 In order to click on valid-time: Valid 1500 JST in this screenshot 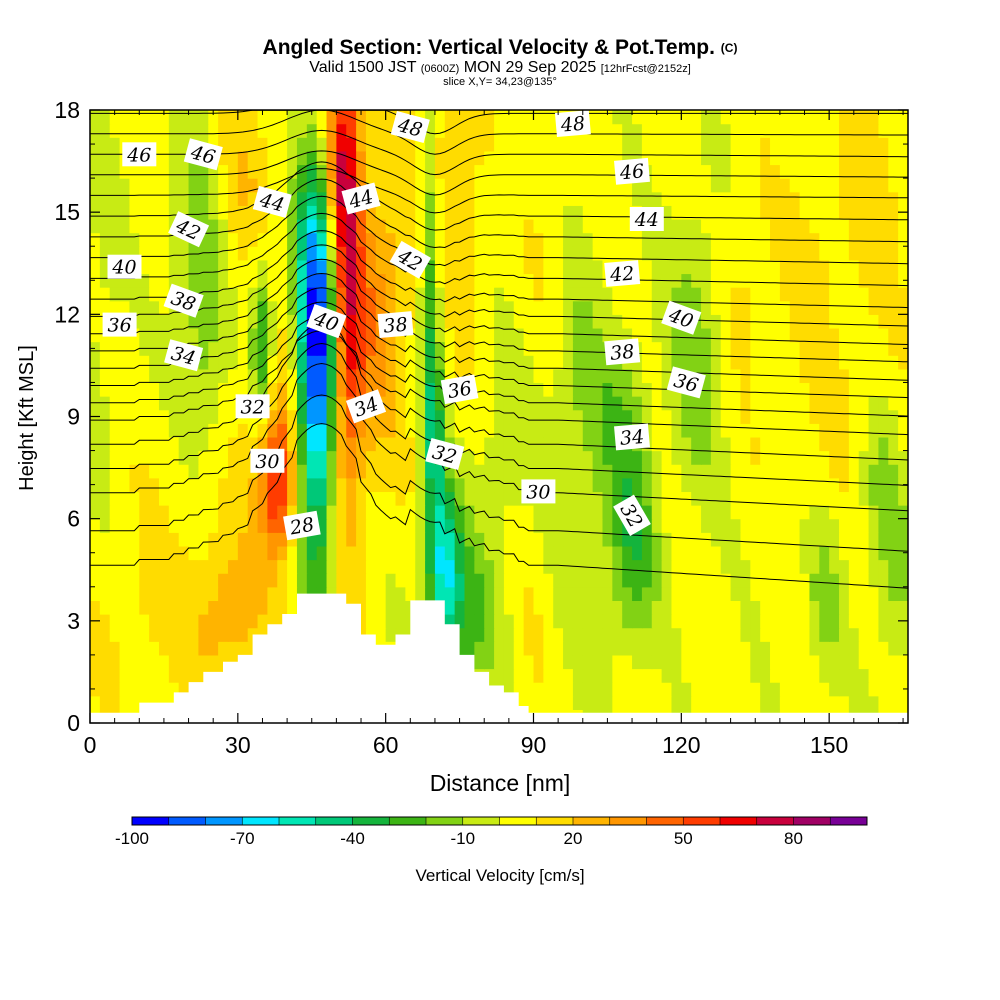, I will do `click(363, 67)`.